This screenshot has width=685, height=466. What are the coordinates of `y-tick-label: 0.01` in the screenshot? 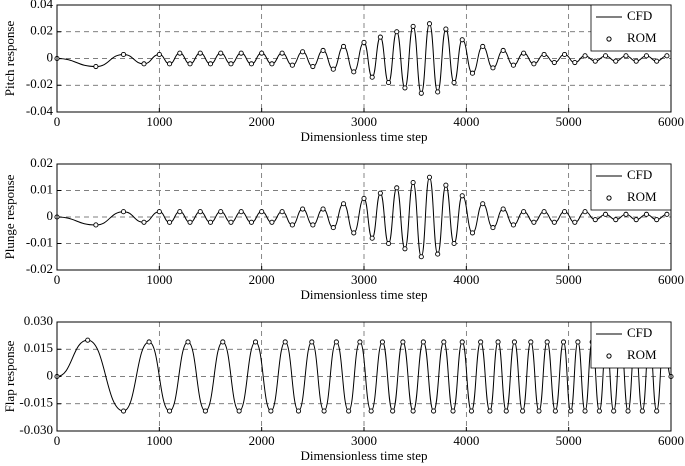 It's located at (41, 188).